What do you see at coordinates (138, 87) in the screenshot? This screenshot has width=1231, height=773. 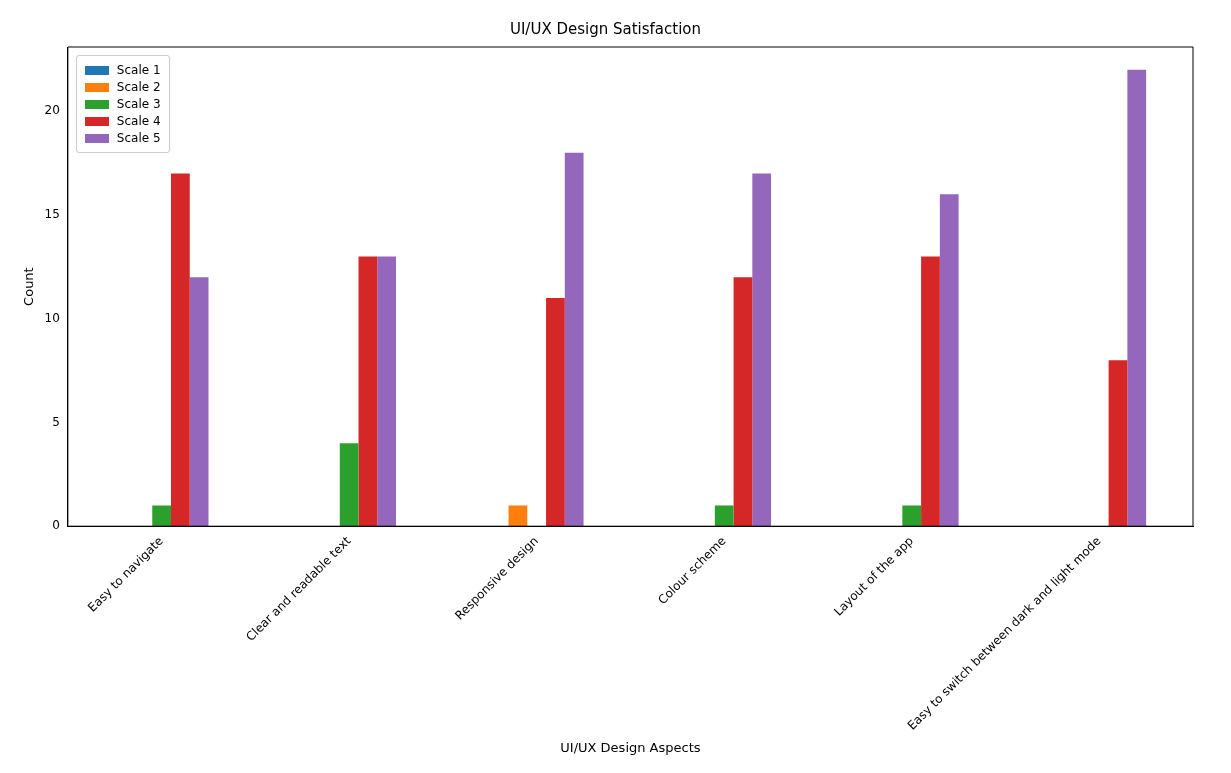 I see `legend-label: Scale 2` at bounding box center [138, 87].